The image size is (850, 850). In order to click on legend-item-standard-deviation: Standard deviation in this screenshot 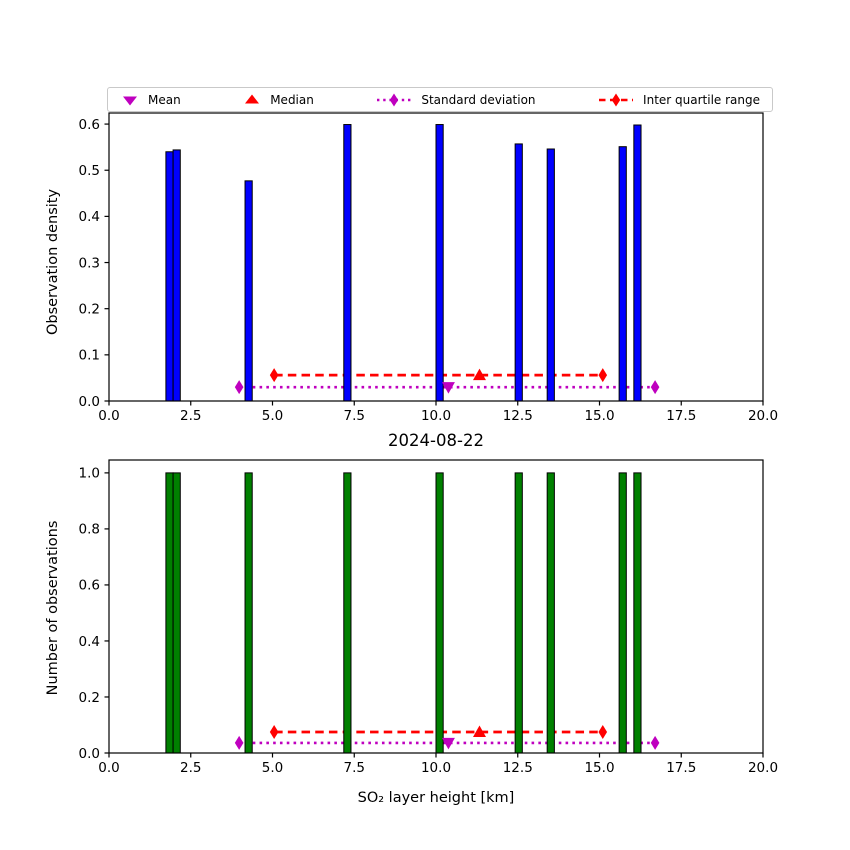, I will do `click(456, 99)`.